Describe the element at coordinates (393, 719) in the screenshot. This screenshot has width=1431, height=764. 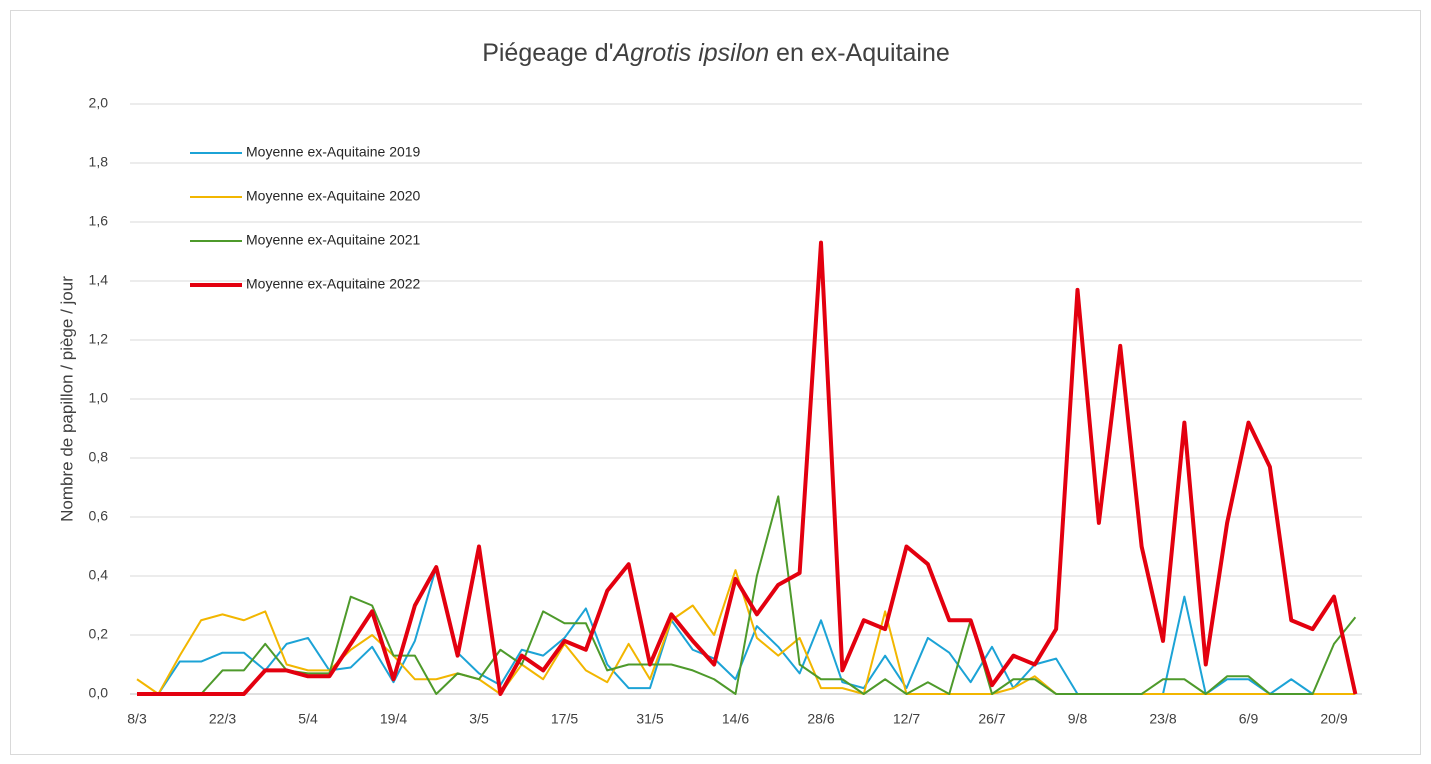
I see `x-tick-label: 19/4` at that location.